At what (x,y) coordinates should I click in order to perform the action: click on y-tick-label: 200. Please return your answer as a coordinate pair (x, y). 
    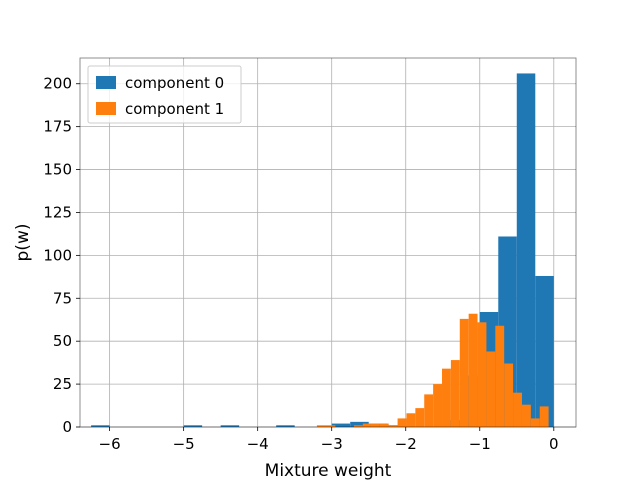
    Looking at the image, I should click on (57, 84).